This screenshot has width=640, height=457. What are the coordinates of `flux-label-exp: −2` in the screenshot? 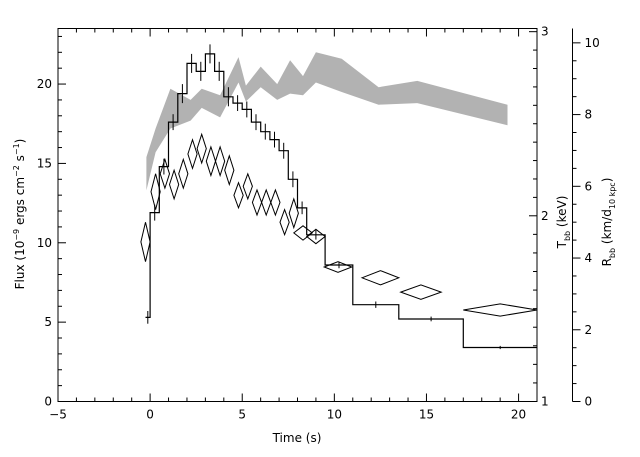 It's located at (16, 171).